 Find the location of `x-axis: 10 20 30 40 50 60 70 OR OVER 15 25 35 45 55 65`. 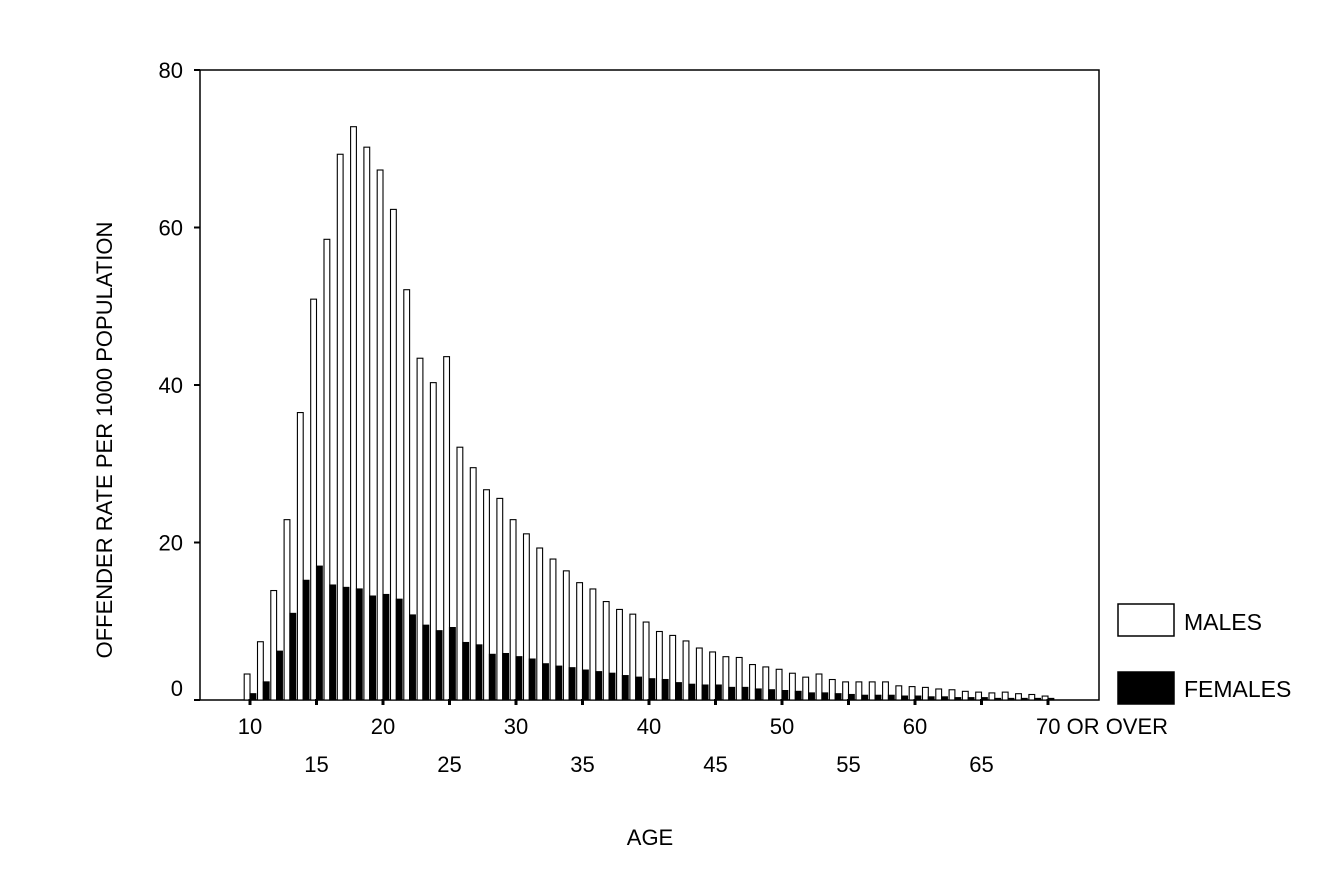

x-axis: 10 20 30 40 50 60 70 OR OVER 15 25 35 45 55 65 is located at coordinates (703, 738).